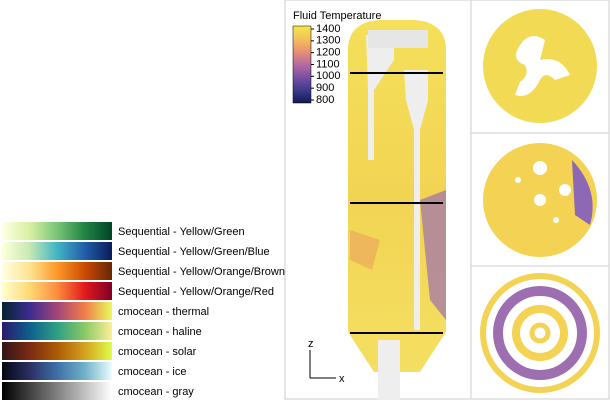  I want to click on header, so click(398, 39).